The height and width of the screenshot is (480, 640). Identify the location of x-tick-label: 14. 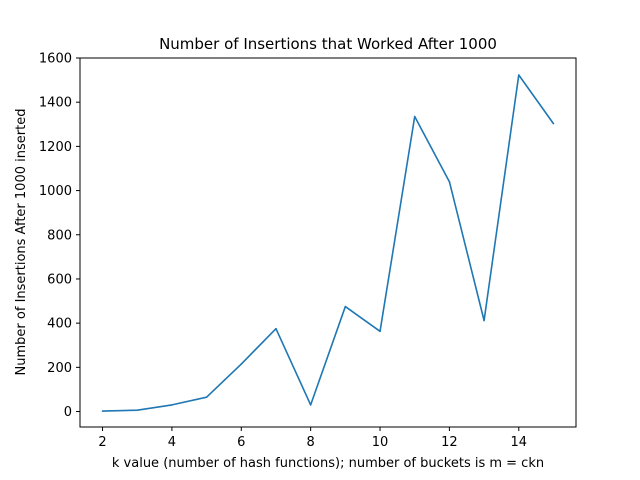
(518, 442).